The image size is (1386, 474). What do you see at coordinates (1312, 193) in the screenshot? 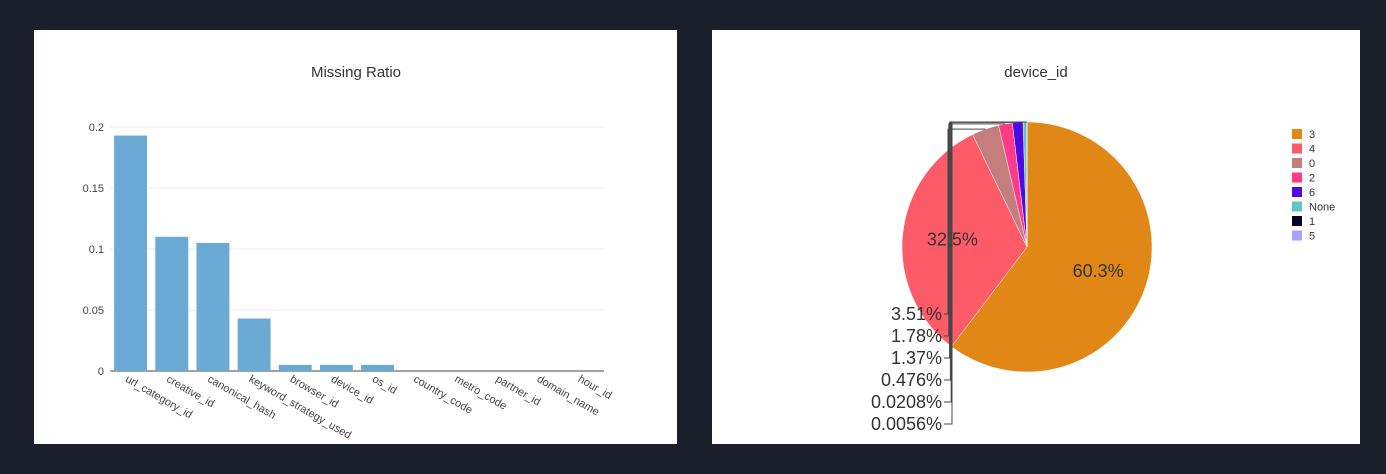
I see `legend-label: 6` at bounding box center [1312, 193].